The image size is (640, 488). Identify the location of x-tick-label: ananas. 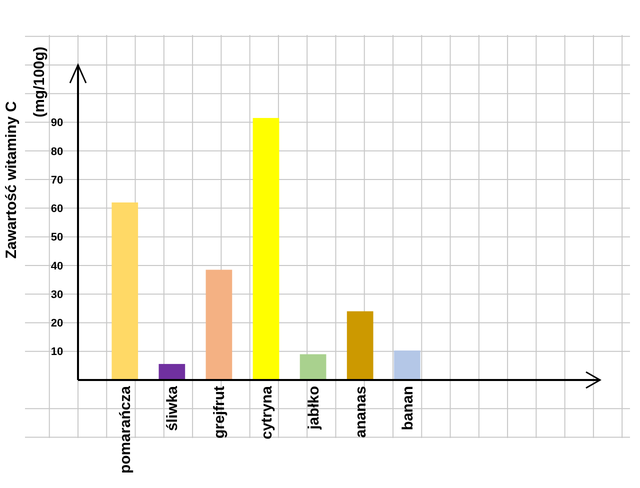
(361, 412).